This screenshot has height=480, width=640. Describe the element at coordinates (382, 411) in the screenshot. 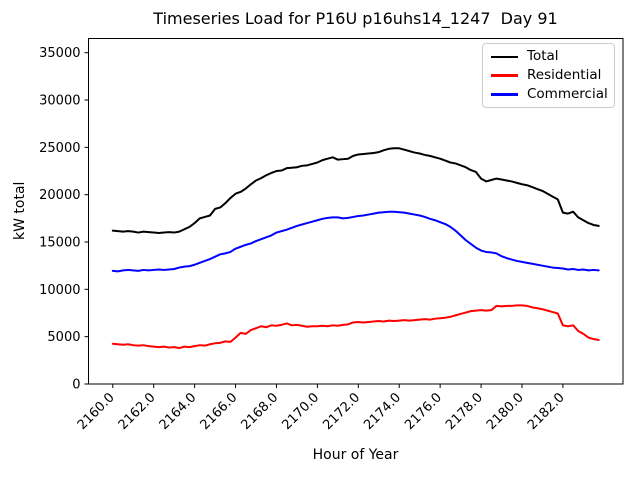

I see `x-tick-label: 2174.0` at that location.